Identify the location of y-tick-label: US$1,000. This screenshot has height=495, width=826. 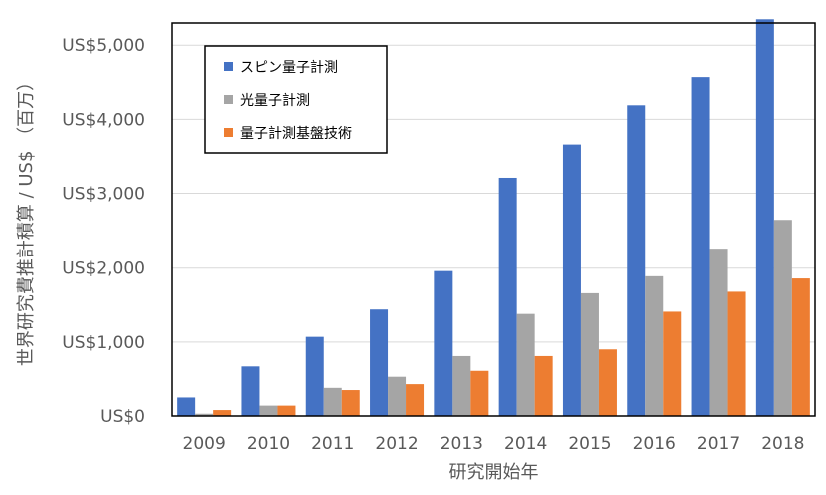
(103, 343).